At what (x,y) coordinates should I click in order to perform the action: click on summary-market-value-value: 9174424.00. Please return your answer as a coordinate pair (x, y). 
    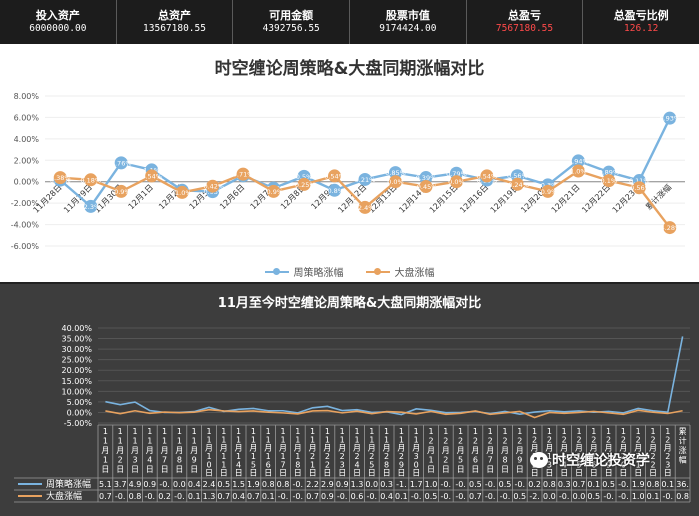
    Looking at the image, I should click on (408, 28).